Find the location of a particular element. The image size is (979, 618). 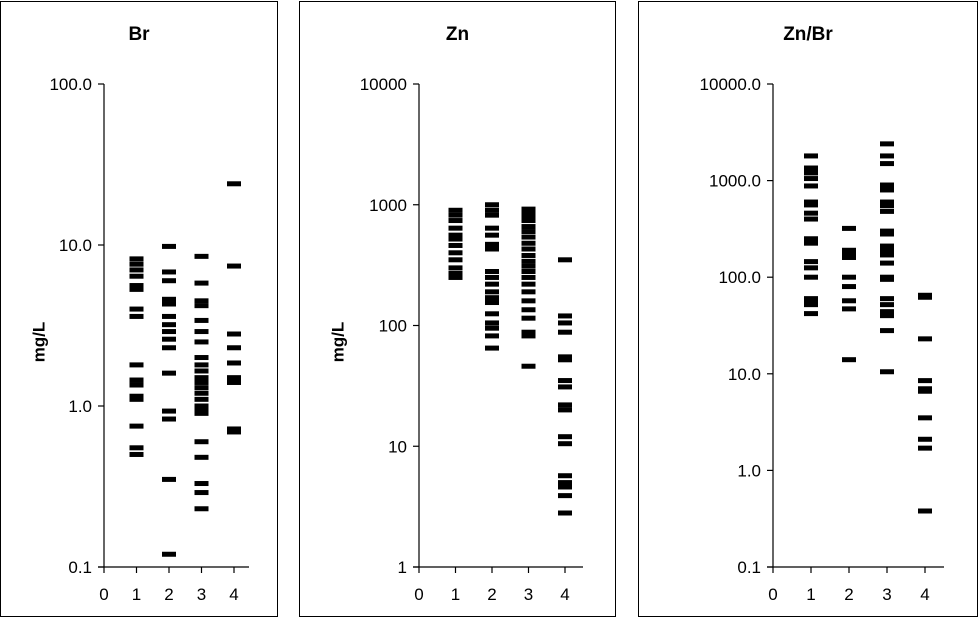

x-tick-label: 1 is located at coordinates (136, 594).